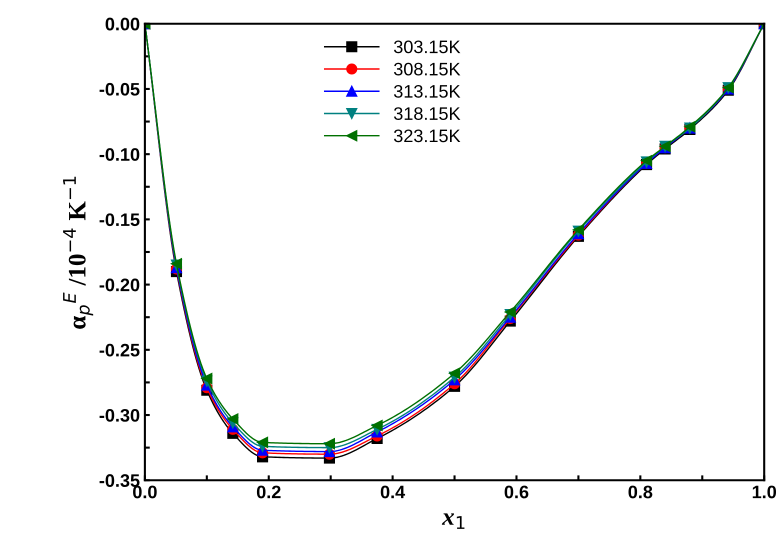  Describe the element at coordinates (427, 47) in the screenshot. I see `legend-label: 303.15K` at that location.